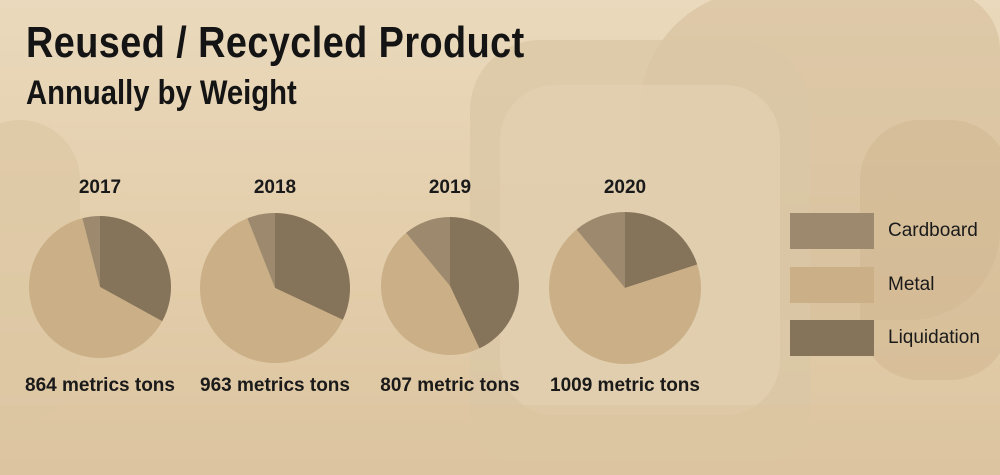 The image size is (1000, 475). Describe the element at coordinates (275, 385) in the screenshot. I see `pie-total-label: 963 metrics tons` at that location.